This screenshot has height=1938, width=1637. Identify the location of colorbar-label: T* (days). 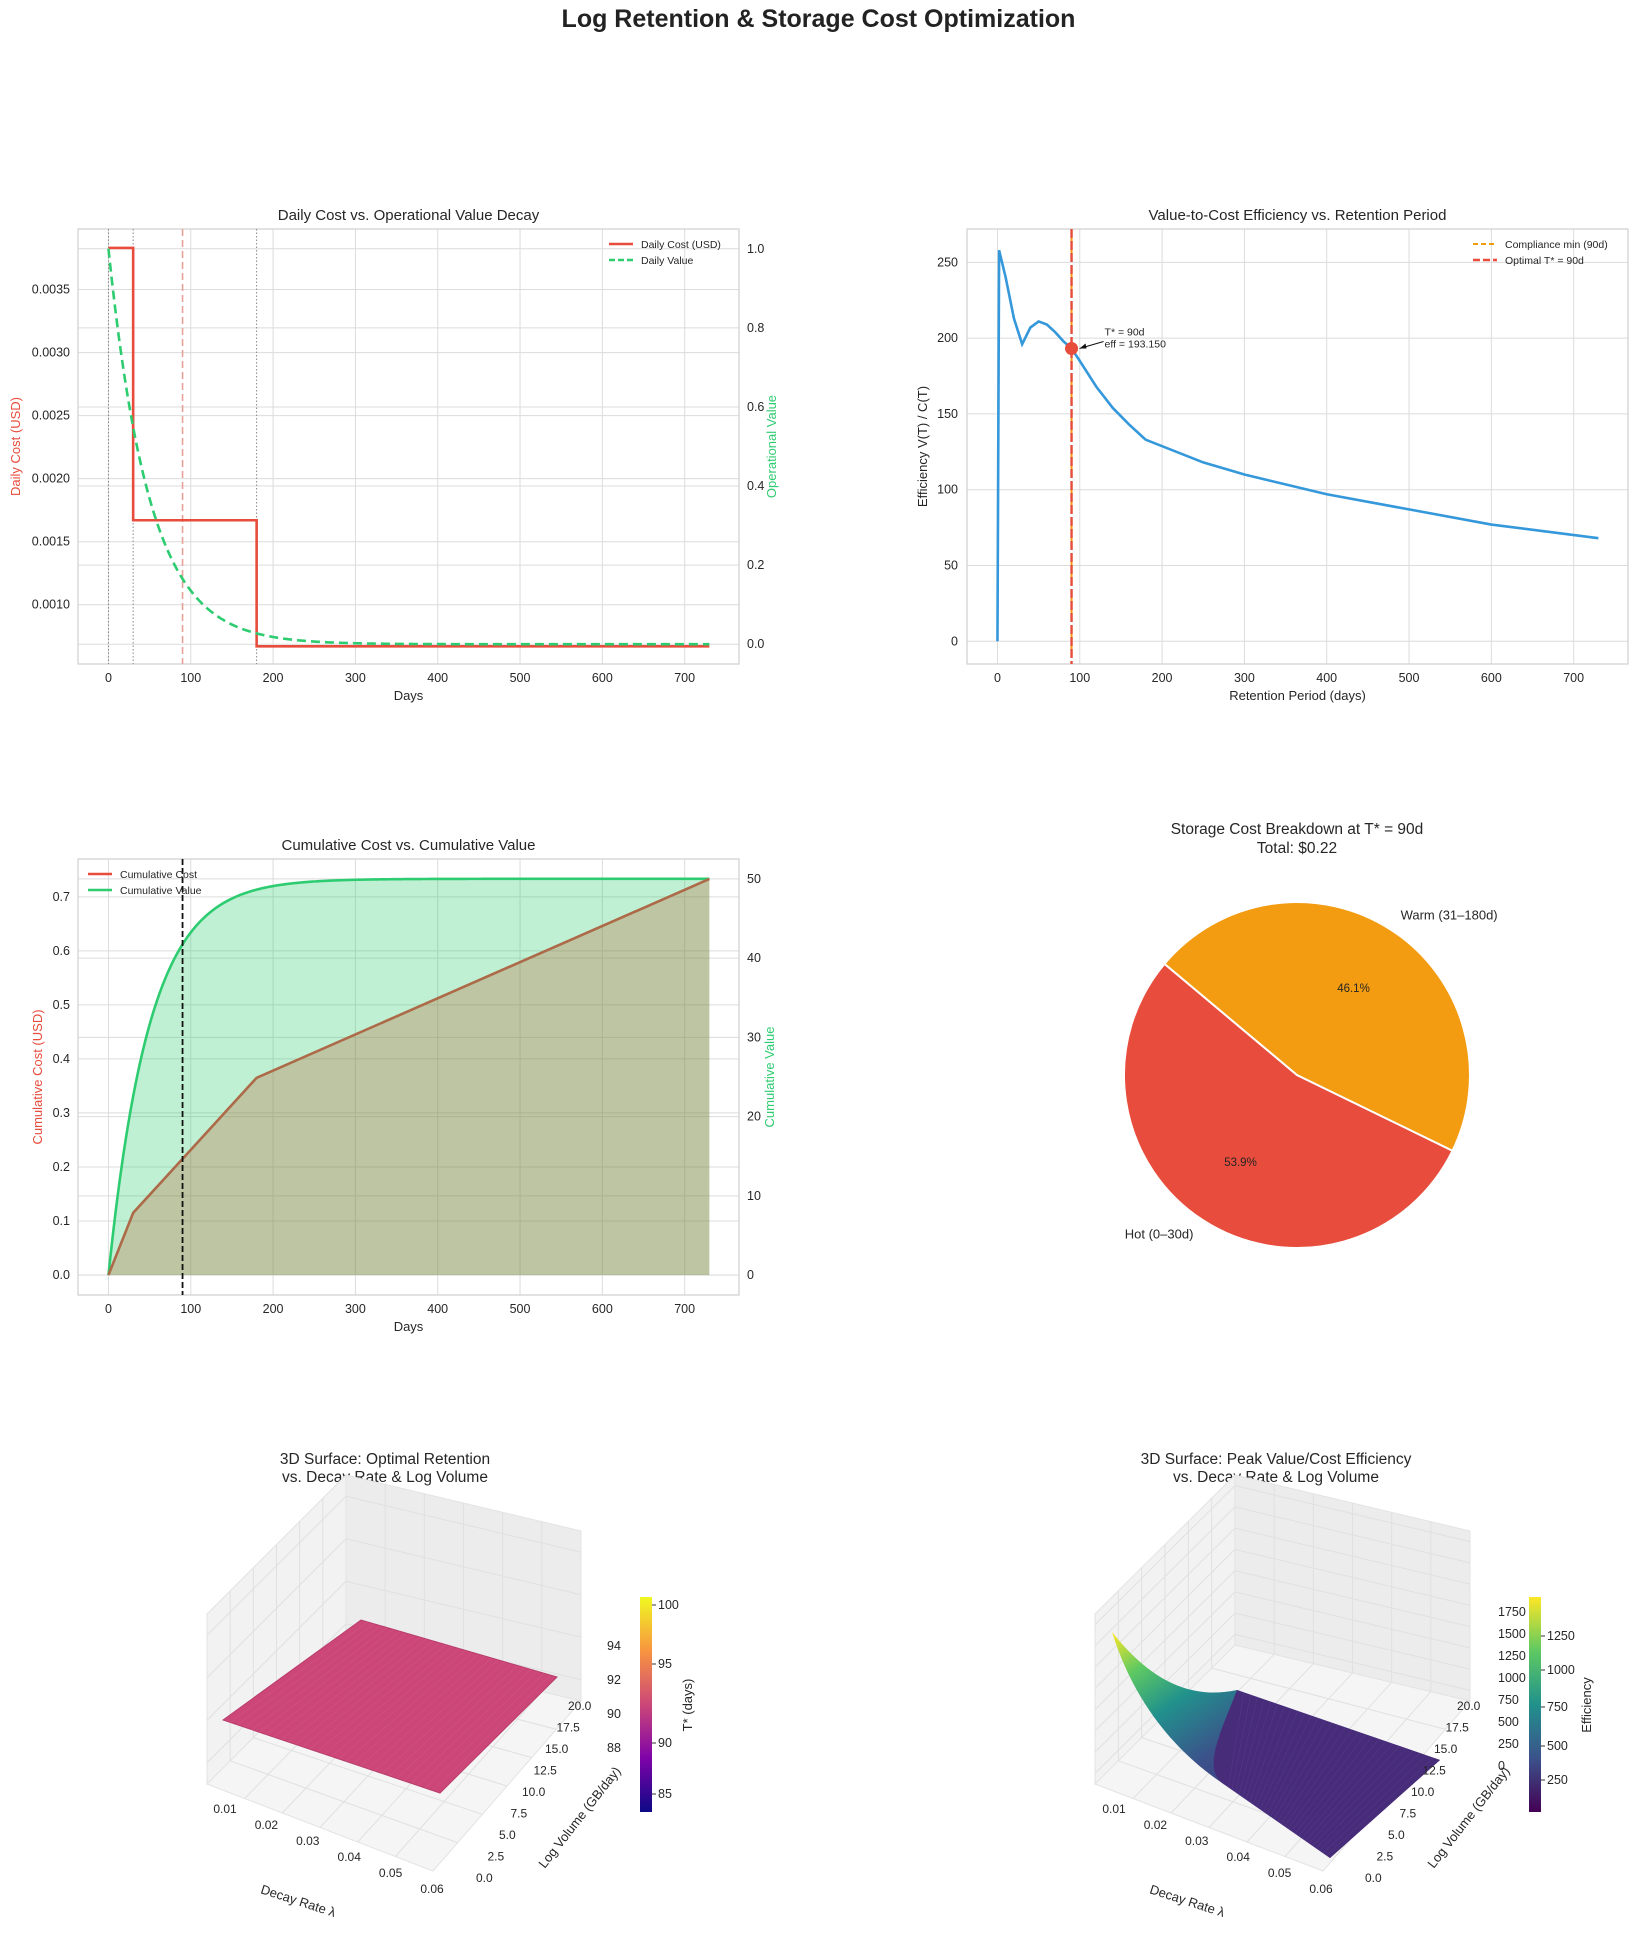
(687, 1705).